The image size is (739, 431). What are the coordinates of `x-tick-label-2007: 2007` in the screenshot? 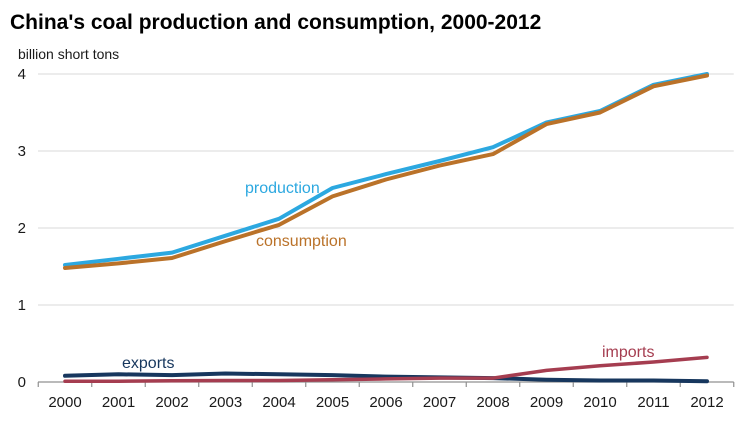 It's located at (439, 402).